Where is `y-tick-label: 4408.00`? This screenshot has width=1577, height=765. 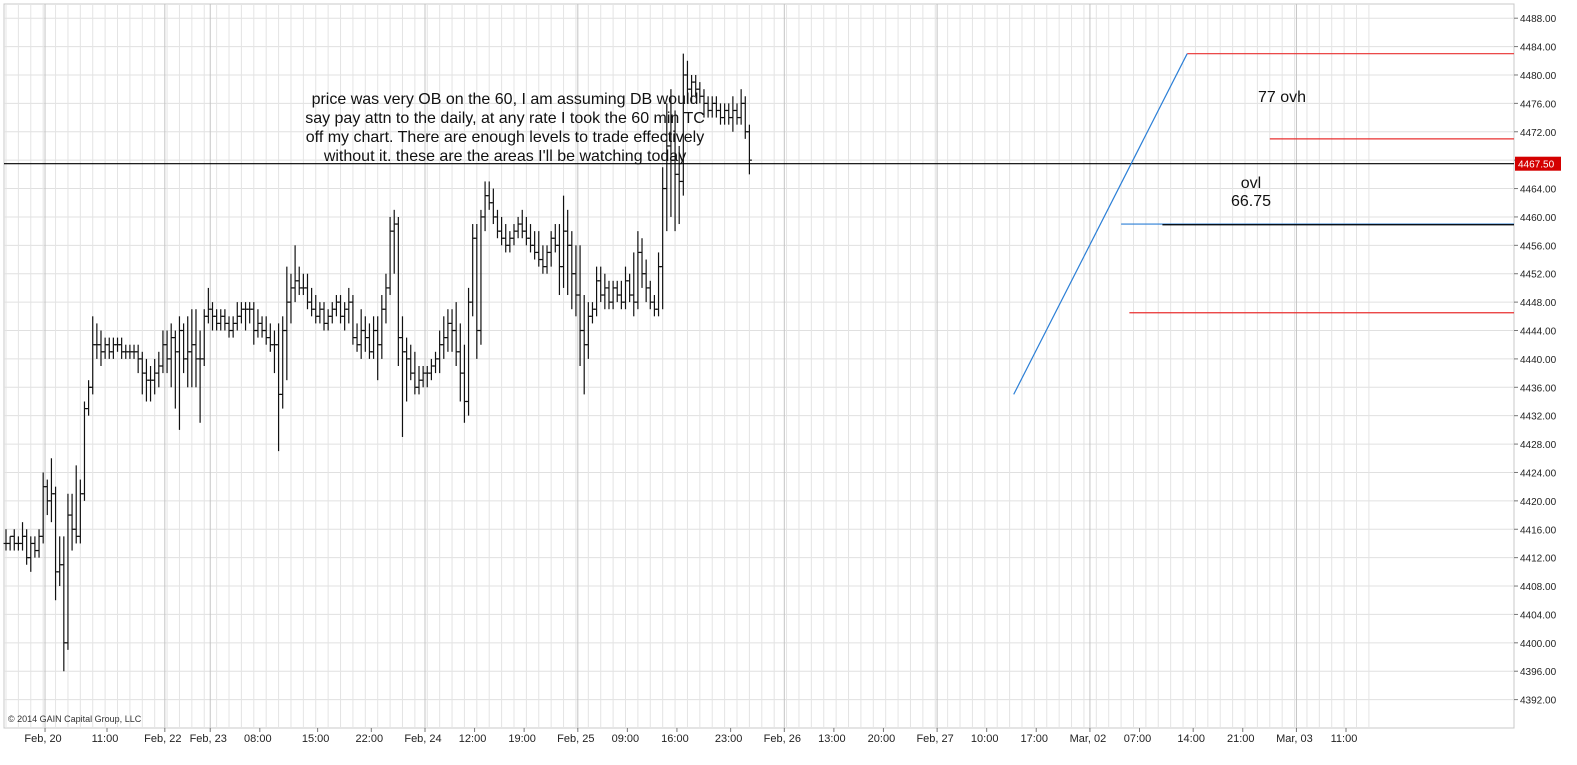
y-tick-label: 4408.00 is located at coordinates (1538, 587).